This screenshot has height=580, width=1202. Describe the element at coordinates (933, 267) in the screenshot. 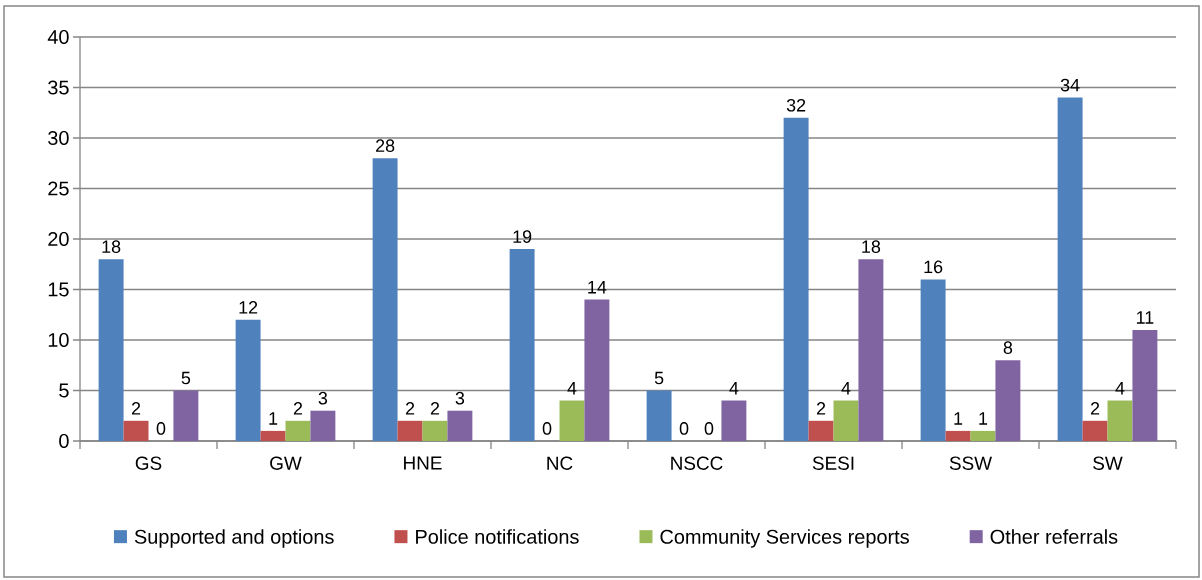

I see `data-label: 16` at that location.